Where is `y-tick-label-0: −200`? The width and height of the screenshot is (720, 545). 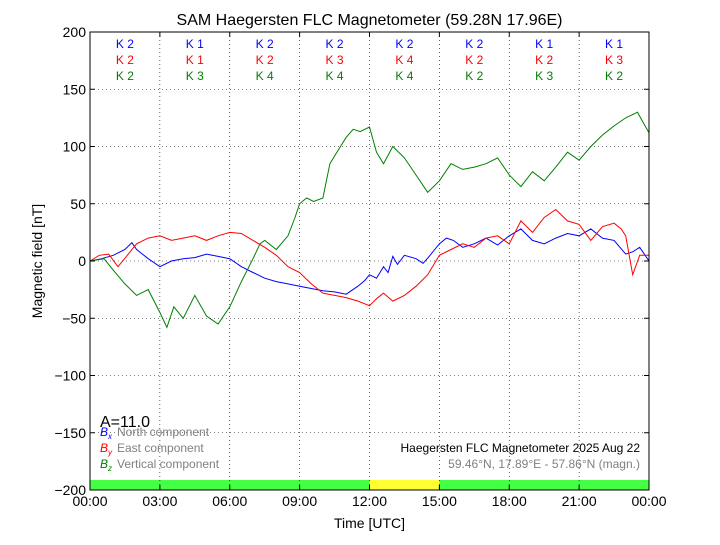
y-tick-label-0: −200 is located at coordinates (70, 490).